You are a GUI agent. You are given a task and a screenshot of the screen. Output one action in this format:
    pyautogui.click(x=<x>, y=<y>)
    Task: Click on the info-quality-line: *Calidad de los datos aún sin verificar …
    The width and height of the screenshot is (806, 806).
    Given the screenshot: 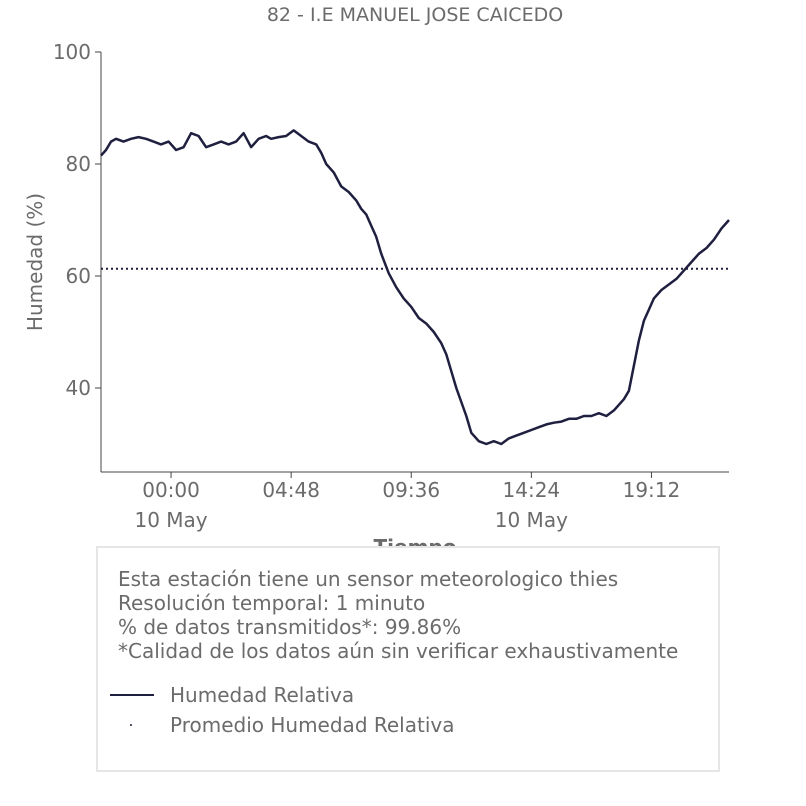 What is the action you would take?
    pyautogui.click(x=398, y=651)
    